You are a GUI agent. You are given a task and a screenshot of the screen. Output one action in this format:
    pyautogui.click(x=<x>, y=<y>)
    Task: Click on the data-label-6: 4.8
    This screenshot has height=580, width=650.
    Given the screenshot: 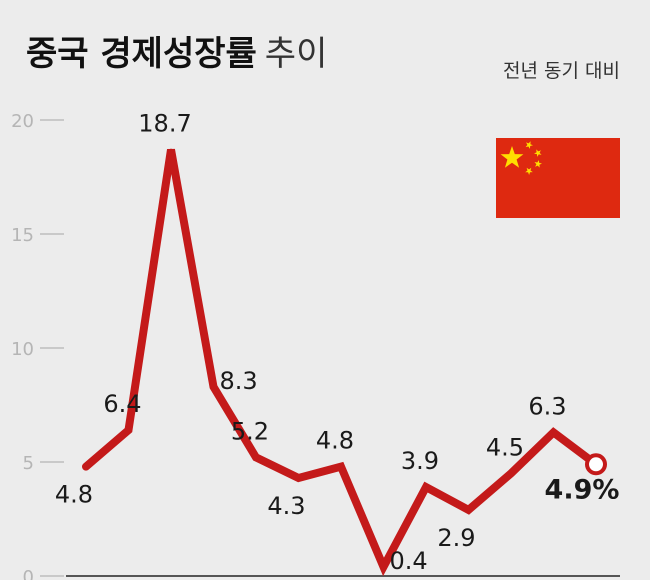 What is the action you would take?
    pyautogui.click(x=335, y=441)
    